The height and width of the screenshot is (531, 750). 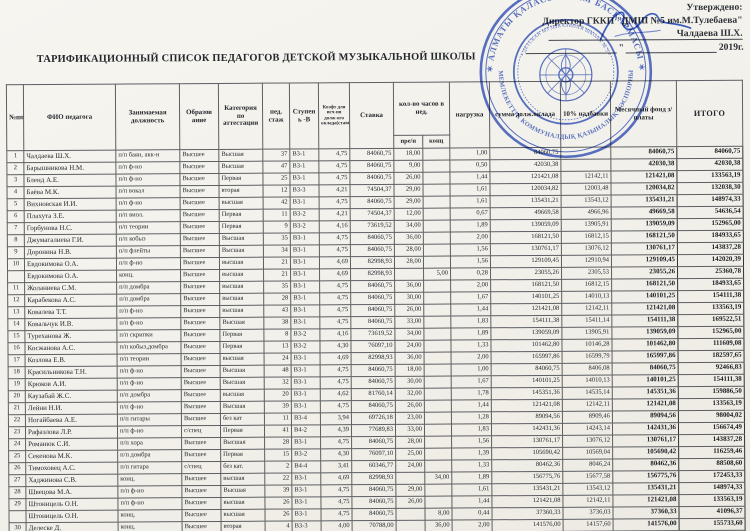 What do you see at coordinates (472, 514) in the screenshot?
I see `cell: 0,44` at bounding box center [472, 514].